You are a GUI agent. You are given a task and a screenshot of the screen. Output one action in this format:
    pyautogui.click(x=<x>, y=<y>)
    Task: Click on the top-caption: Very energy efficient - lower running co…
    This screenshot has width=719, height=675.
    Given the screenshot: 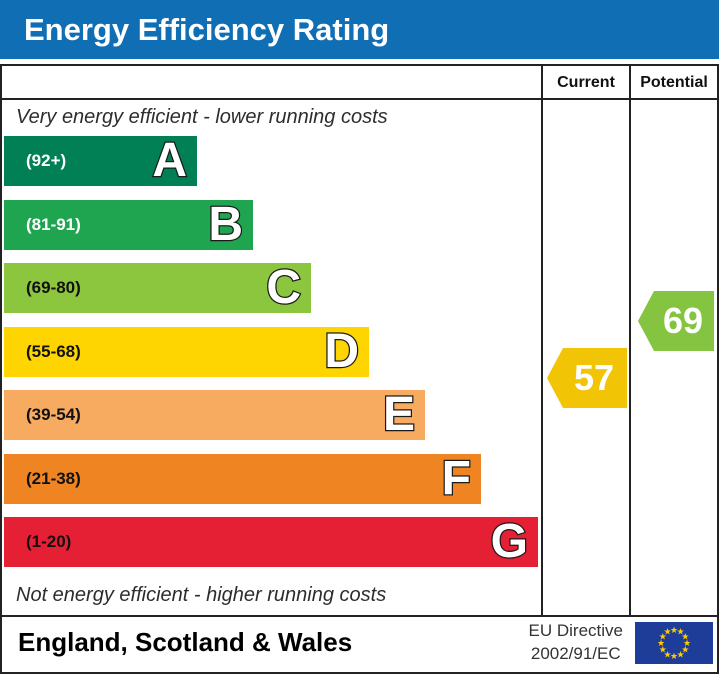 What is the action you would take?
    pyautogui.click(x=202, y=117)
    